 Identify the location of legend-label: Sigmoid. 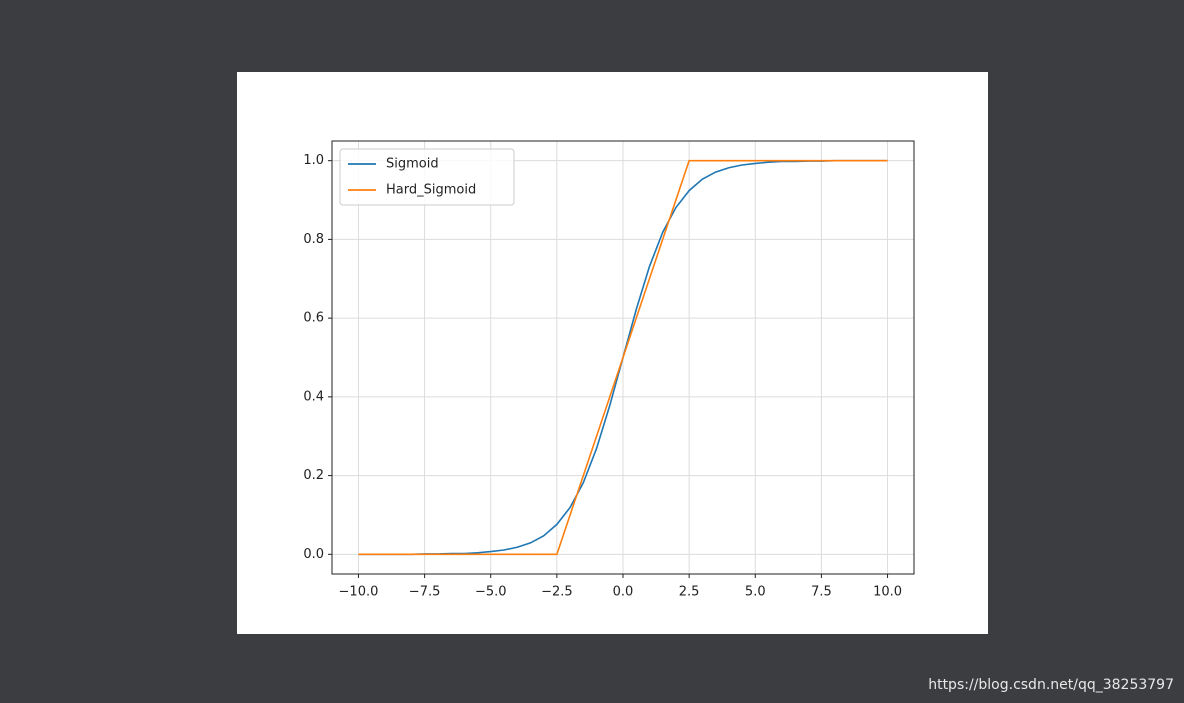
(412, 164).